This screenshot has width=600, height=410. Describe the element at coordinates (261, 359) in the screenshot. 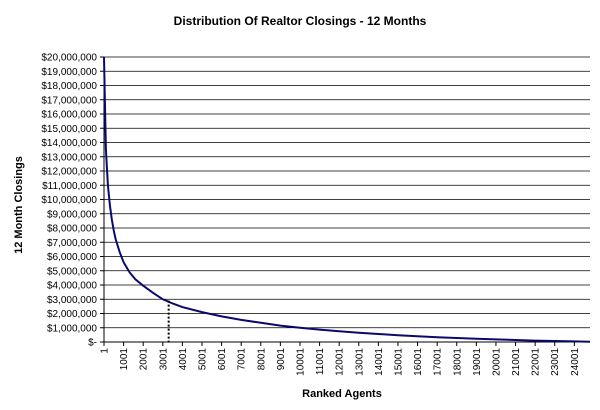

I see `x-tick-label: 8001` at that location.